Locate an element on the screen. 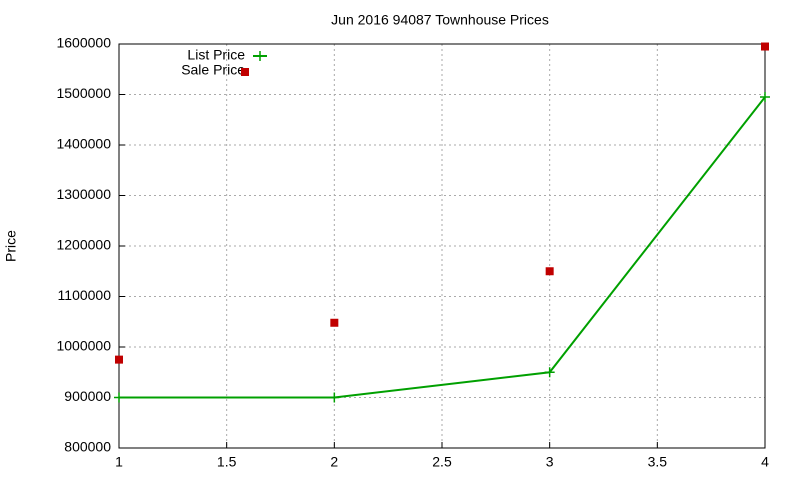 This screenshot has height=480, width=800. y-tick-label: 1300000 is located at coordinates (83, 194).